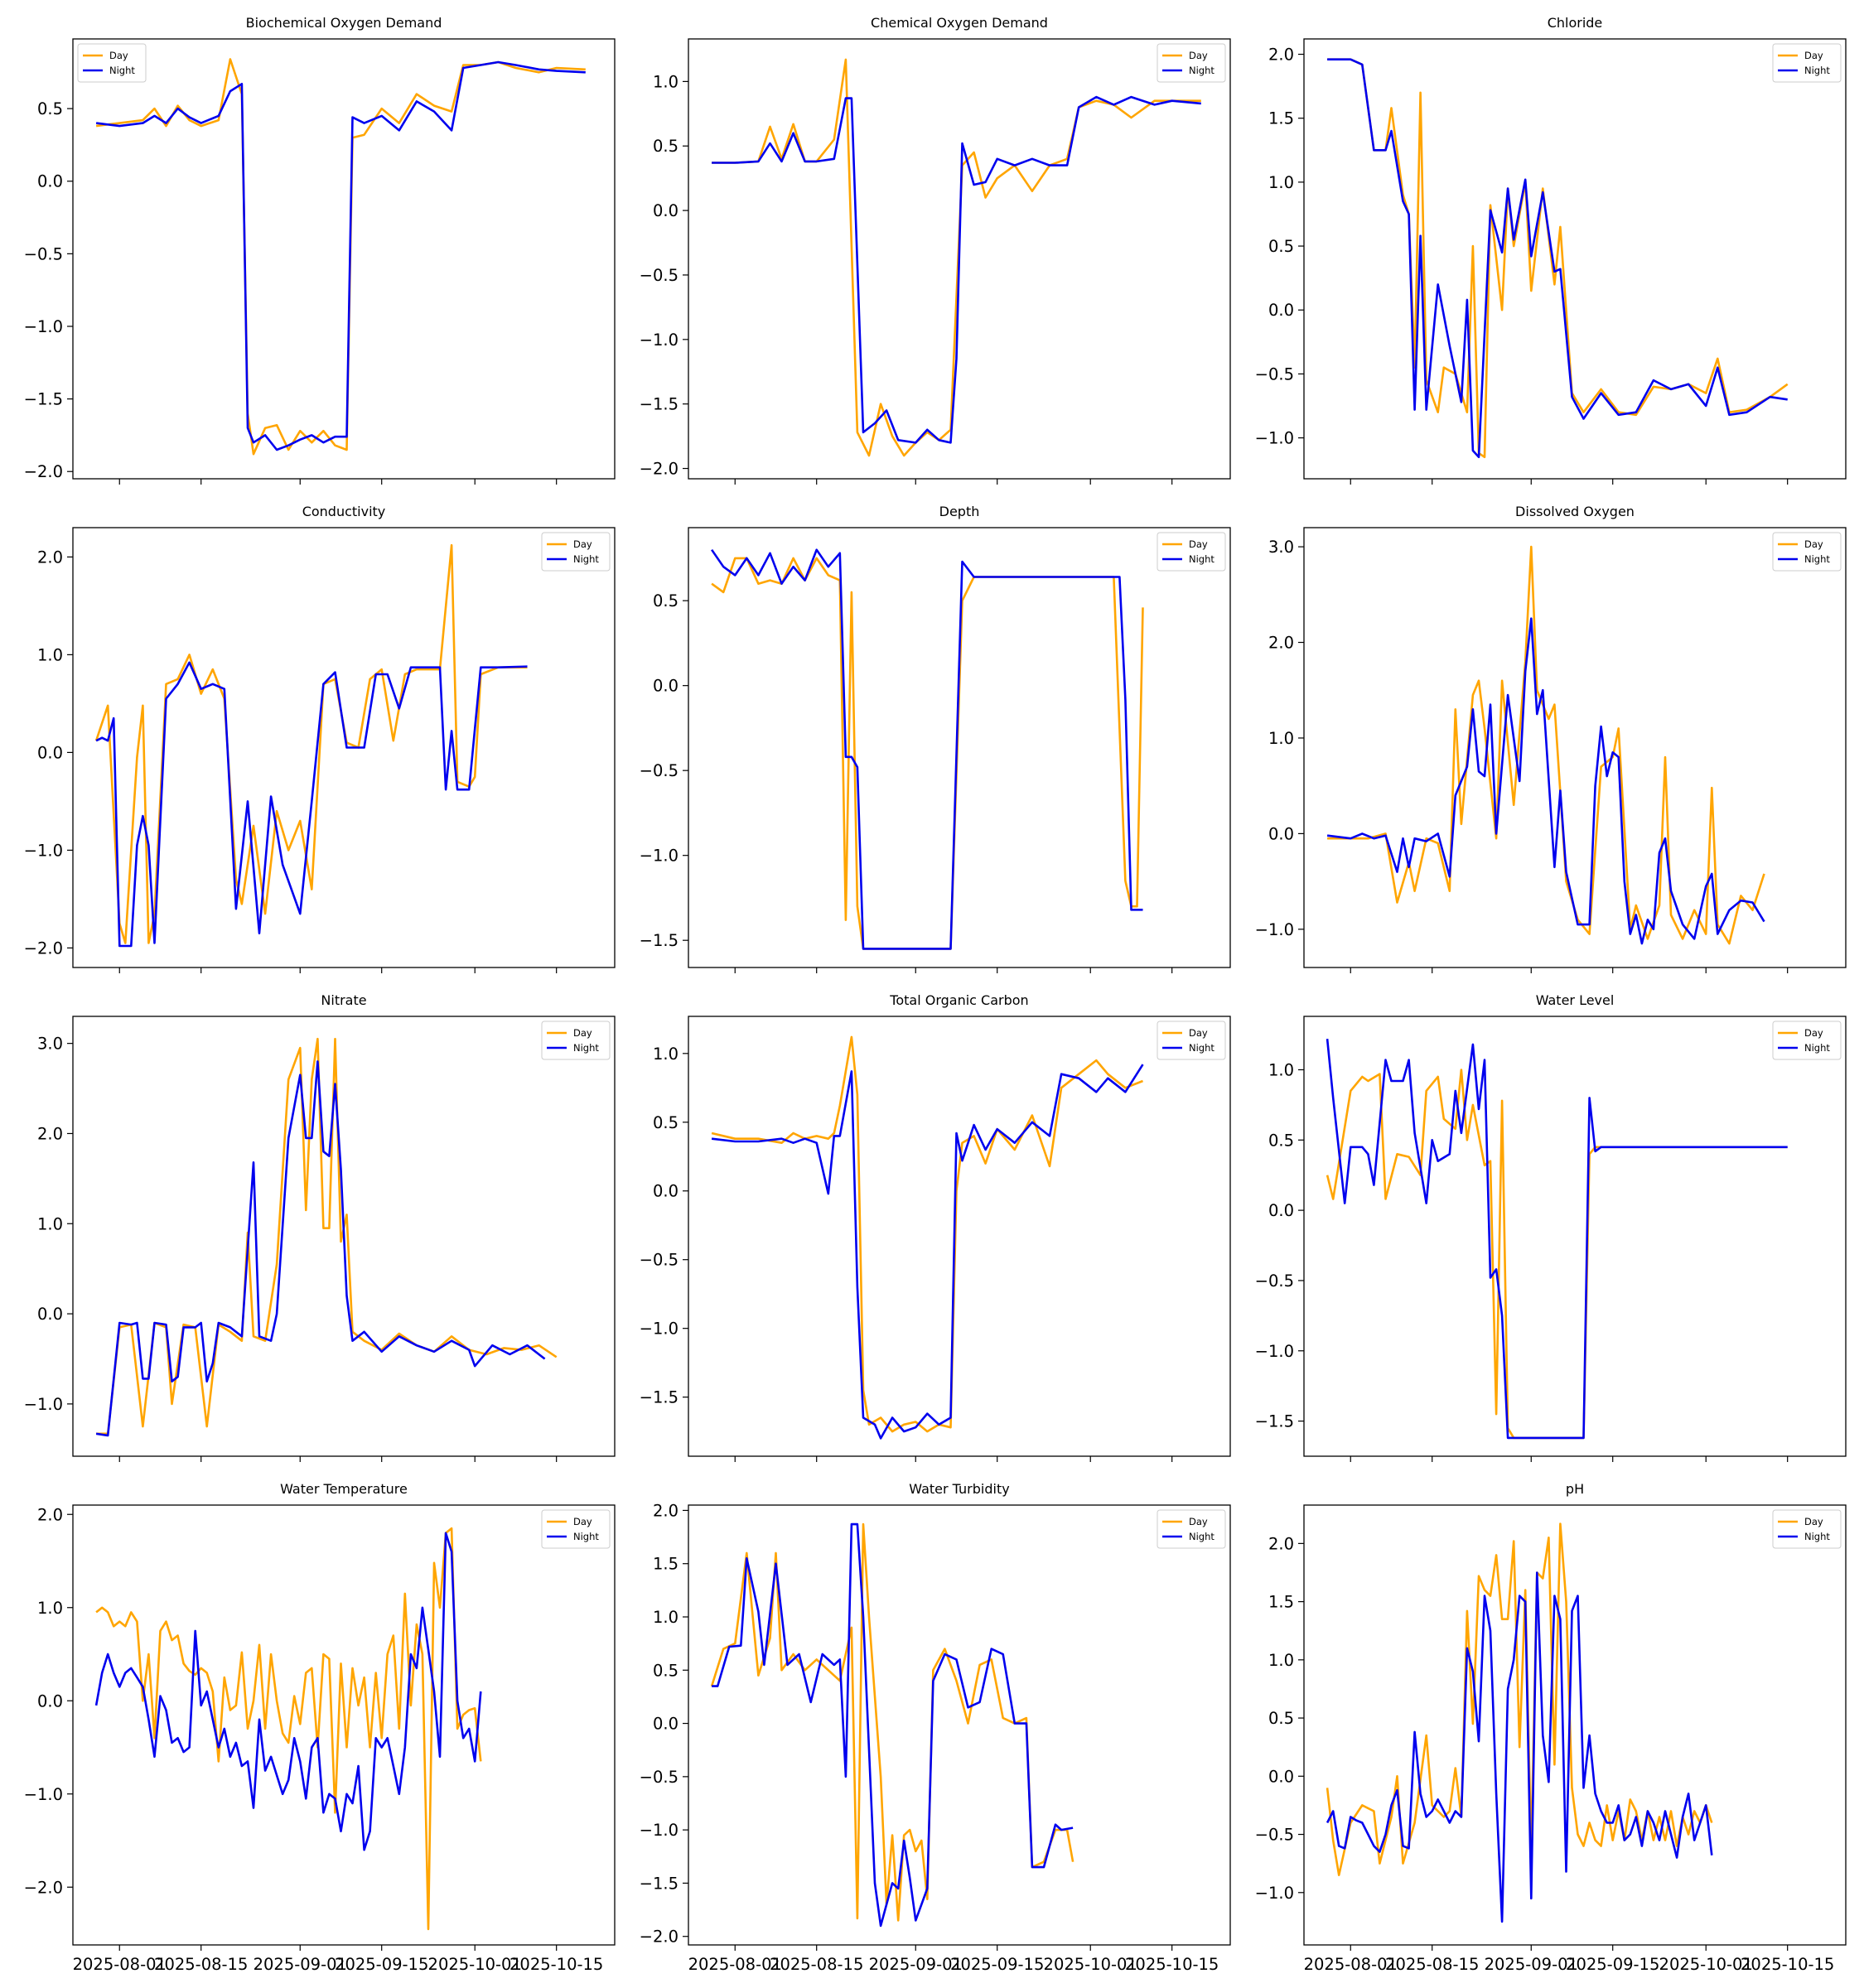 The image size is (1864, 1988). What do you see at coordinates (1575, 1000) in the screenshot?
I see `chart-title: Water Level` at bounding box center [1575, 1000].